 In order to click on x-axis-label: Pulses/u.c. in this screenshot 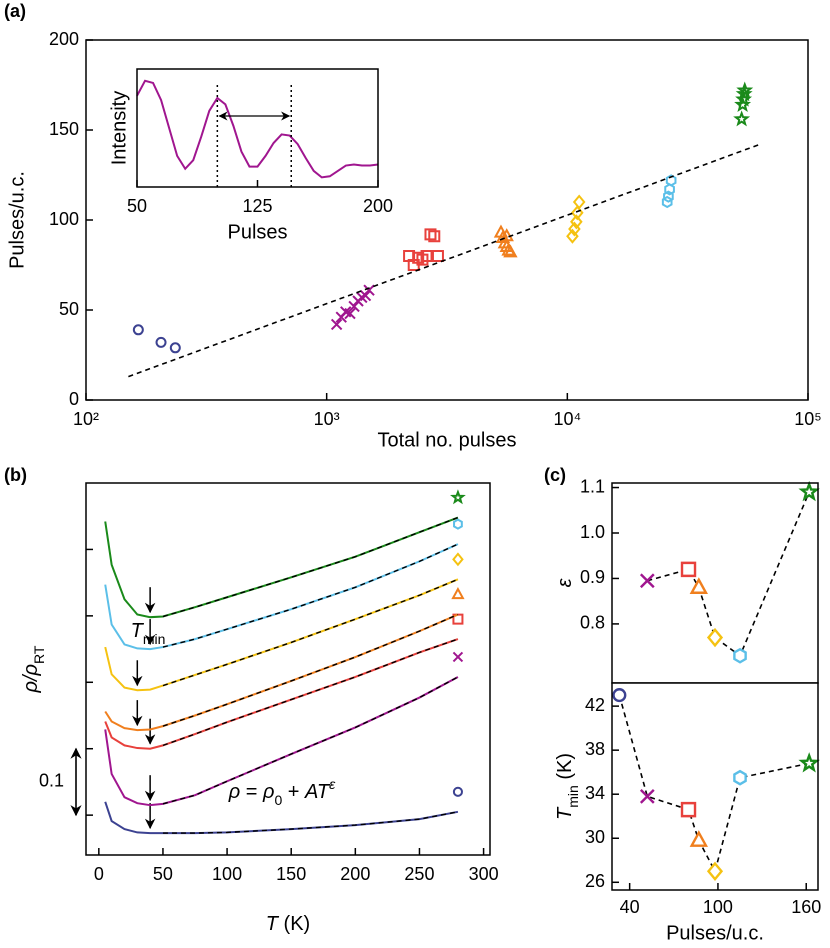, I will do `click(715, 933)`.